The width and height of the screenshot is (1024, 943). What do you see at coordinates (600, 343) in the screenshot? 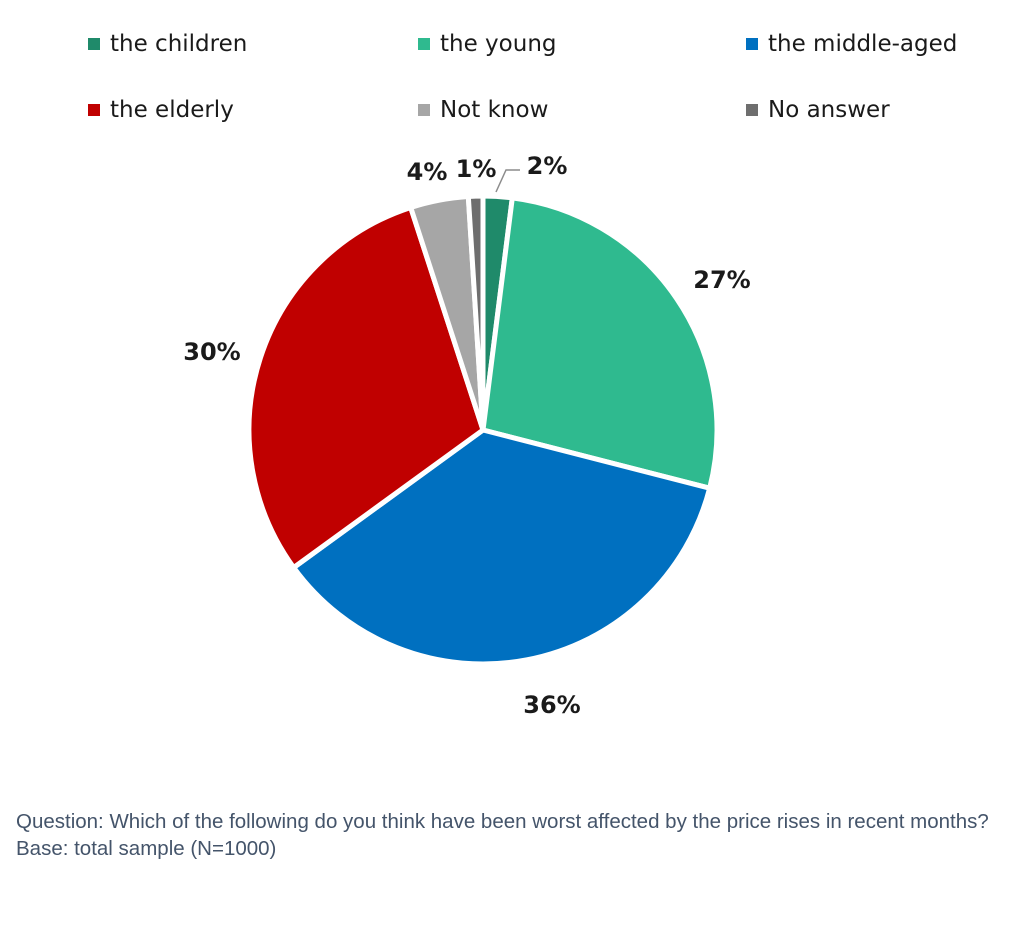
I see `pie-slice-the-young` at bounding box center [600, 343].